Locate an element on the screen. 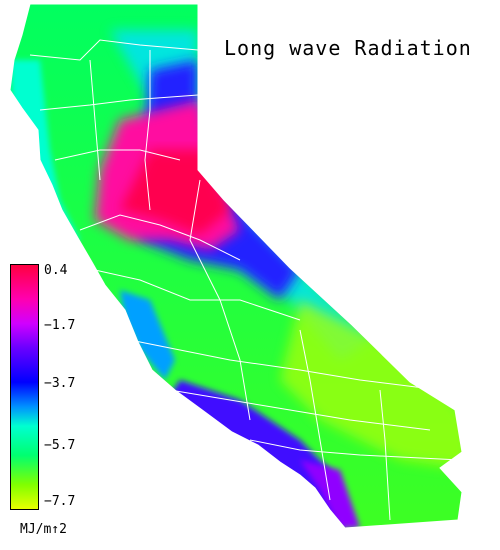  colorbar-tick-2: −1.7 is located at coordinates (60, 325).